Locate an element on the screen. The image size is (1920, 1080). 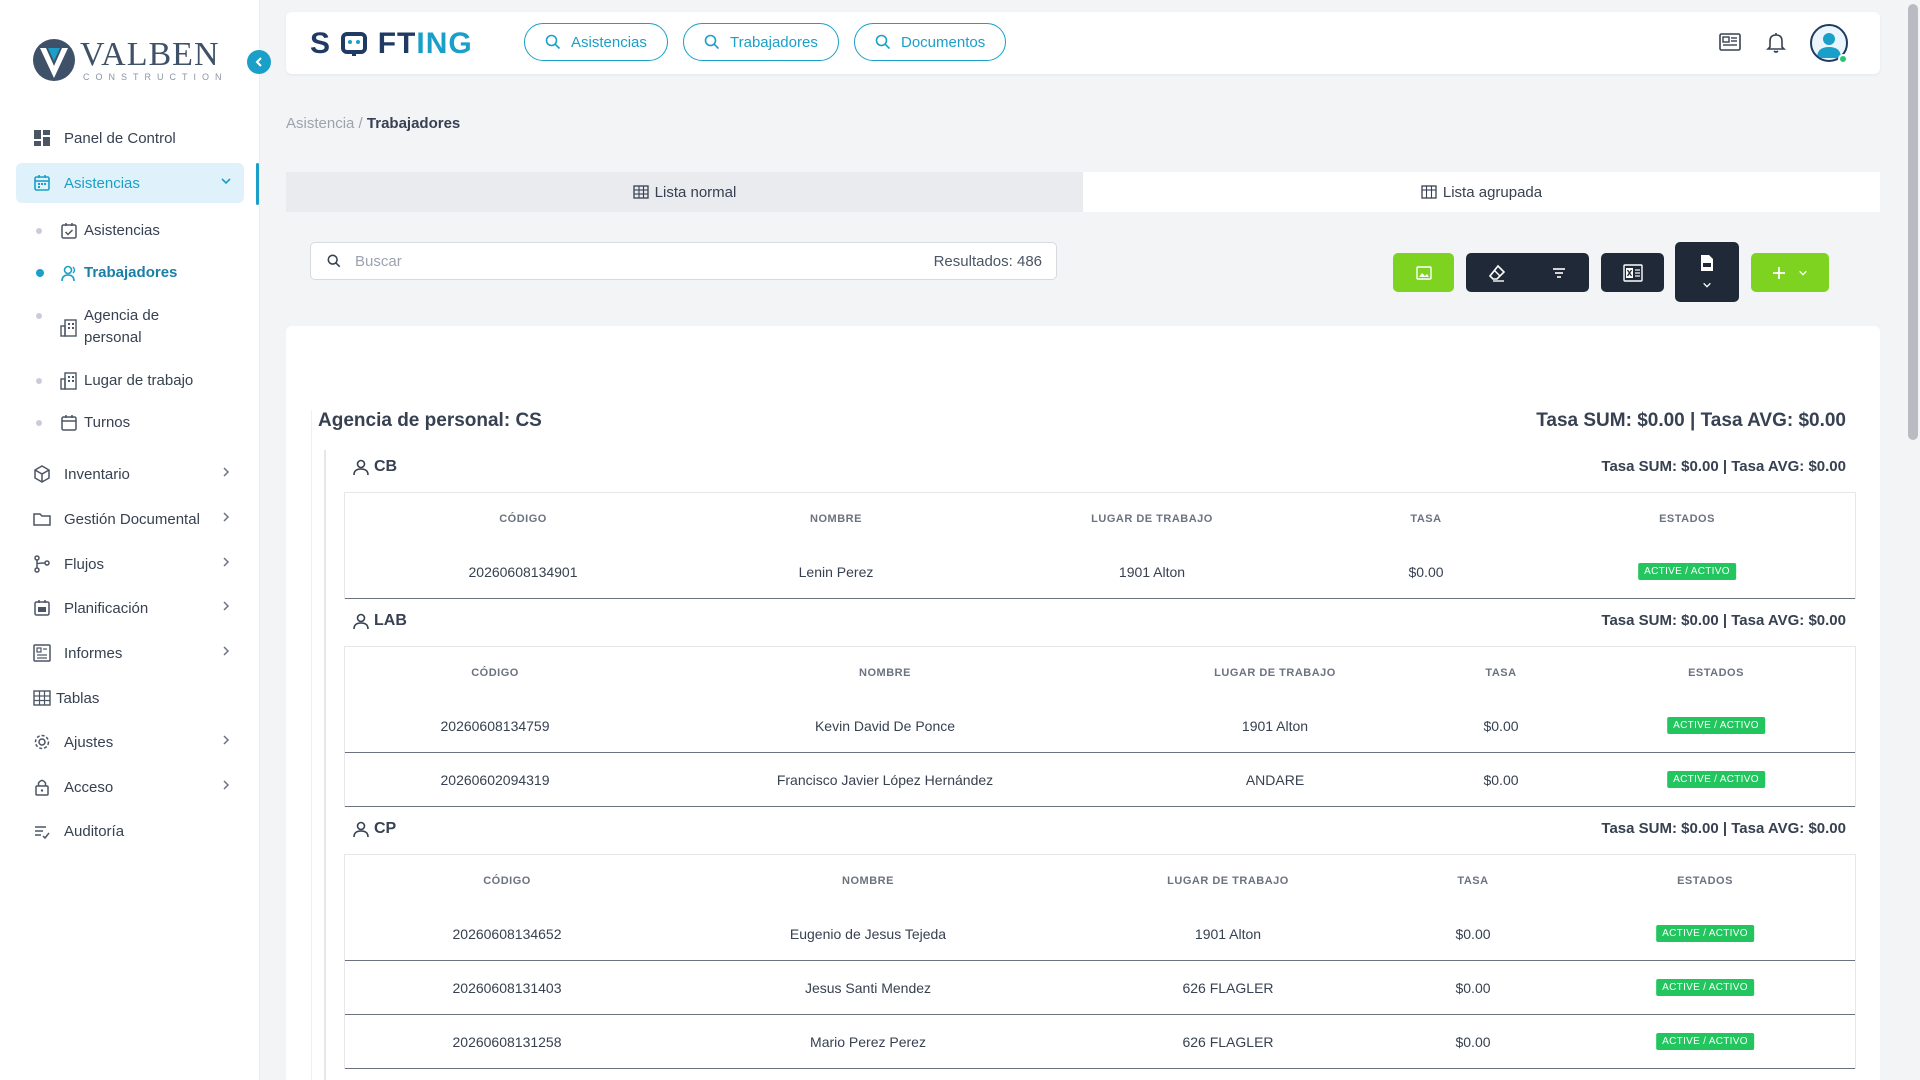
sidebar-subitem-asistencias: Asistencias is located at coordinates (141, 231).